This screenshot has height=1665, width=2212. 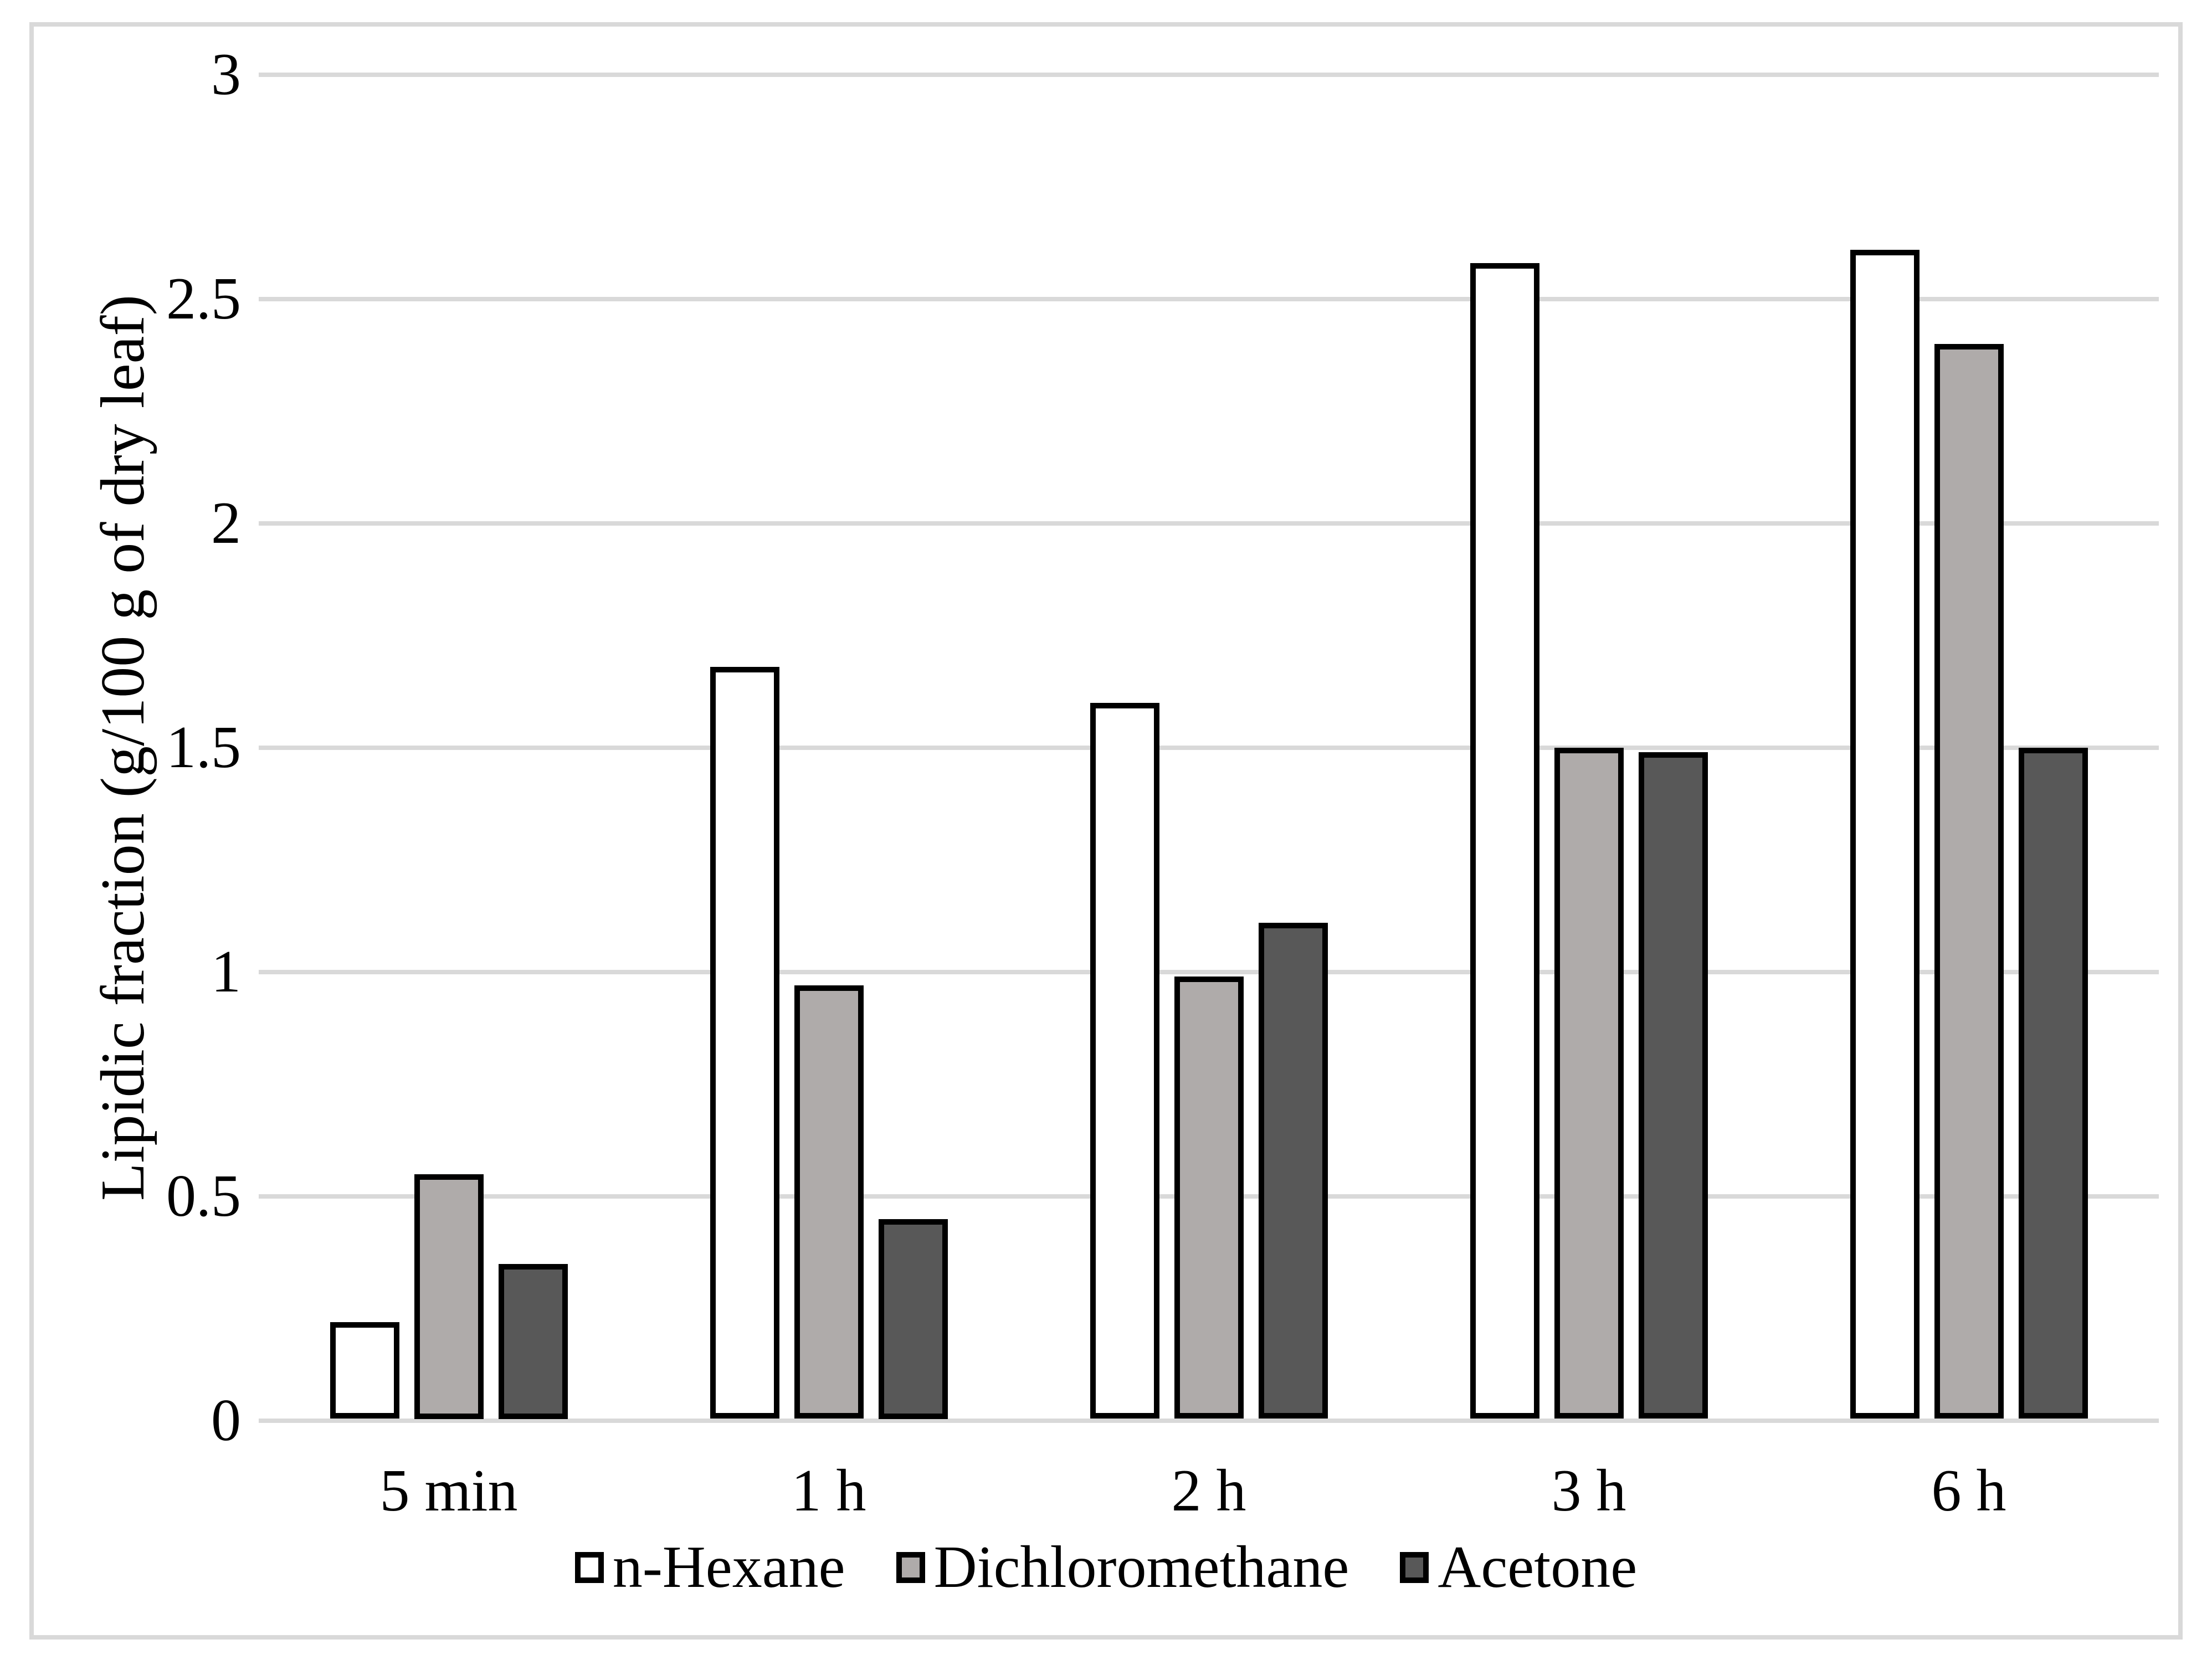 I want to click on bar-acetone-6-h, so click(x=2053, y=1083).